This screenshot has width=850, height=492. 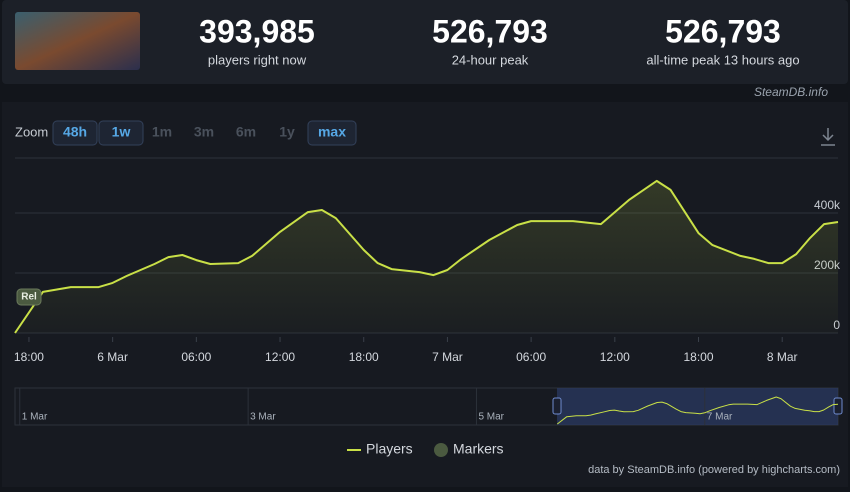 I want to click on zoom-button-label: 6m, so click(x=246, y=132).